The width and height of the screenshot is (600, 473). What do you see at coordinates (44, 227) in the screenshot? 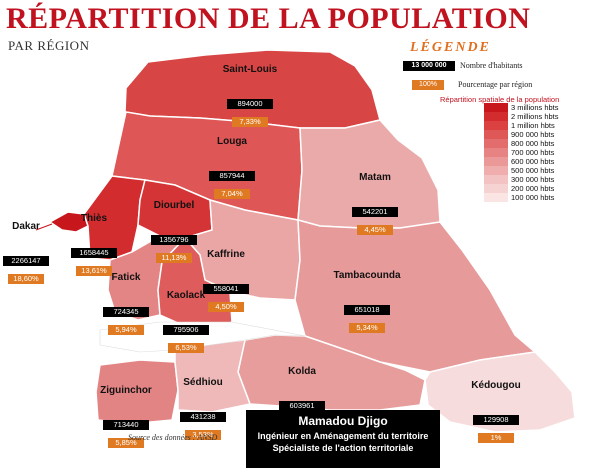
I see `dakar-pointer` at bounding box center [44, 227].